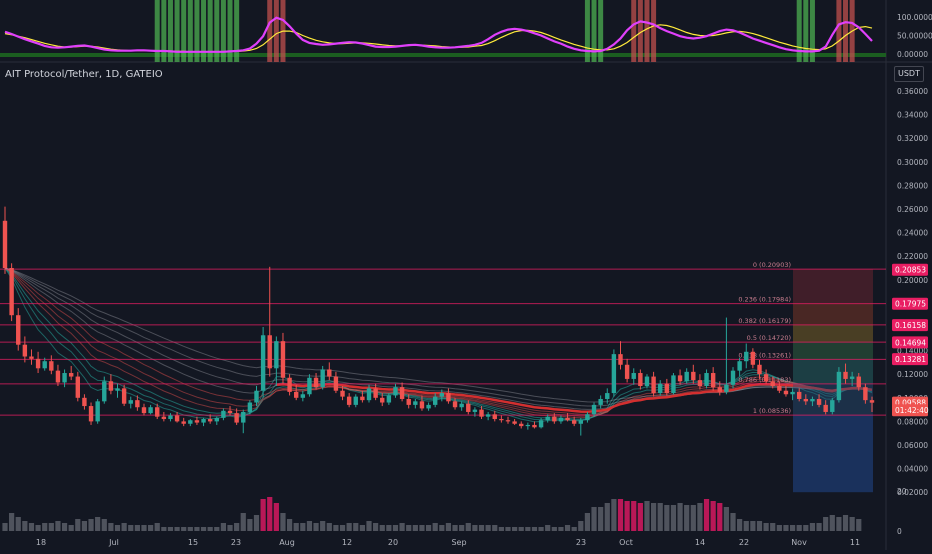 The height and width of the screenshot is (554, 932). What do you see at coordinates (912, 162) in the screenshot?
I see `price-tick-label: 0.30000` at bounding box center [912, 162].